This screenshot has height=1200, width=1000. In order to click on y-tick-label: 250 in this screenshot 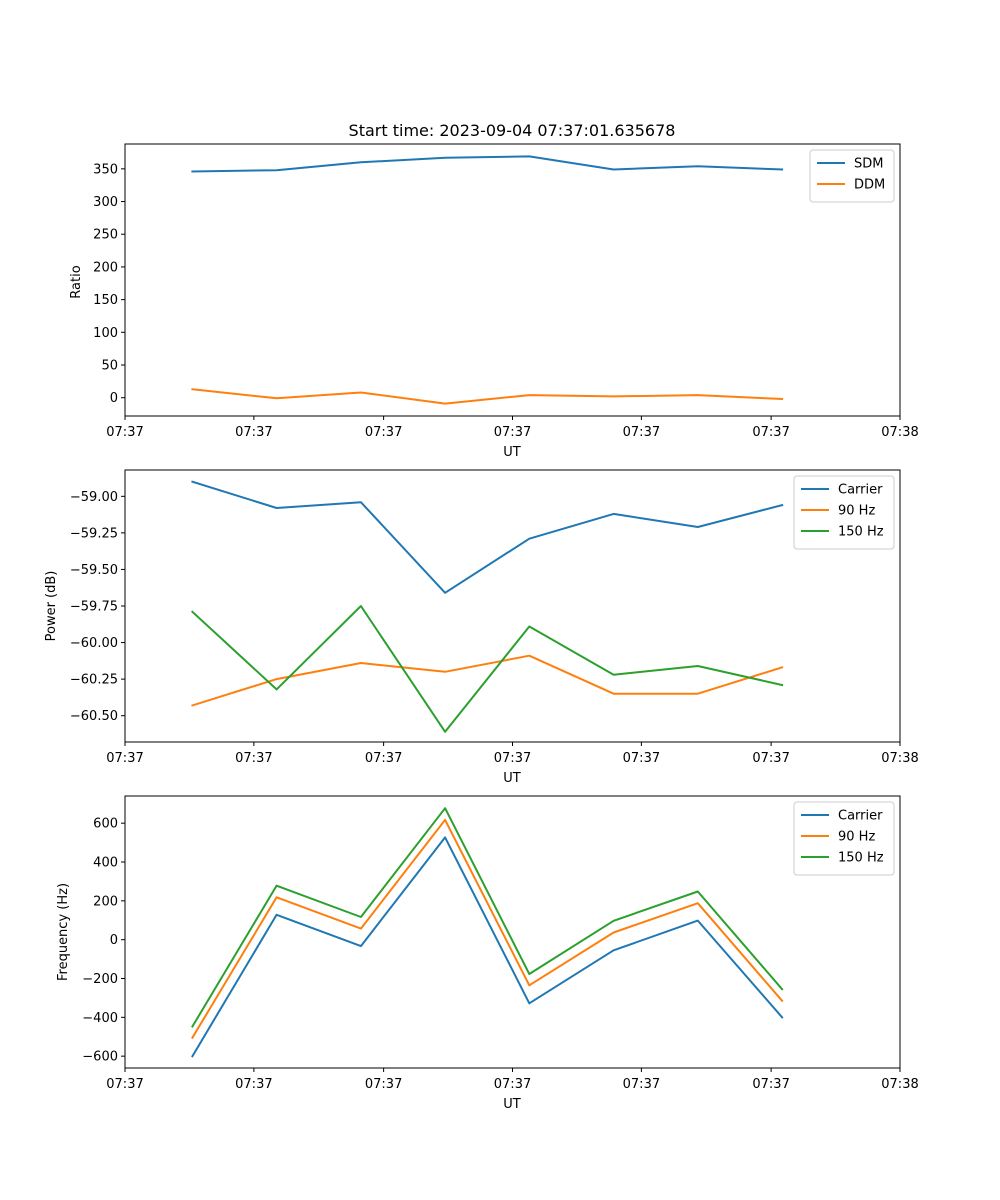, I will do `click(105, 235)`.